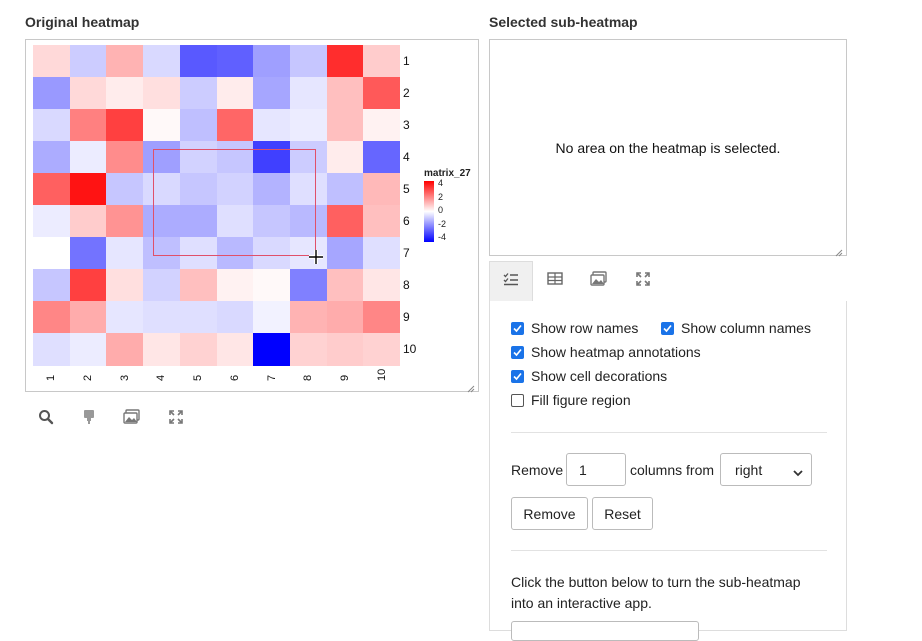 The image size is (922, 641). Describe the element at coordinates (176, 417) in the screenshot. I see `fullscreen-icon` at that location.